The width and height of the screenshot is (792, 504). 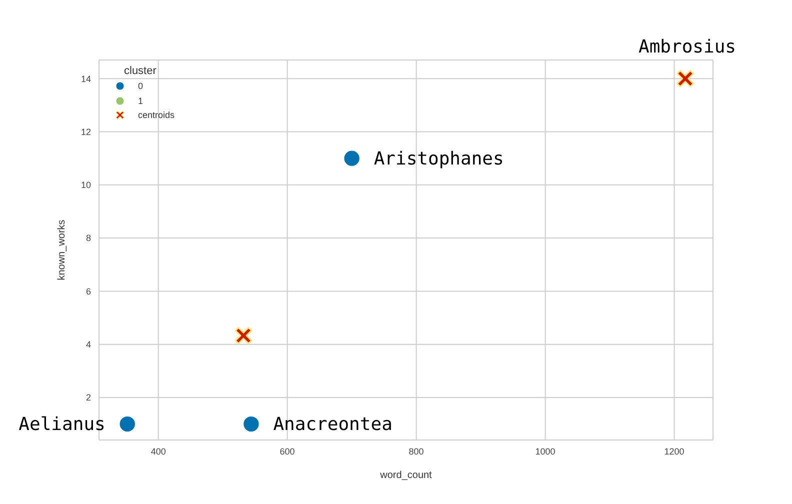 I want to click on x-tick-label: 600, so click(x=287, y=451).